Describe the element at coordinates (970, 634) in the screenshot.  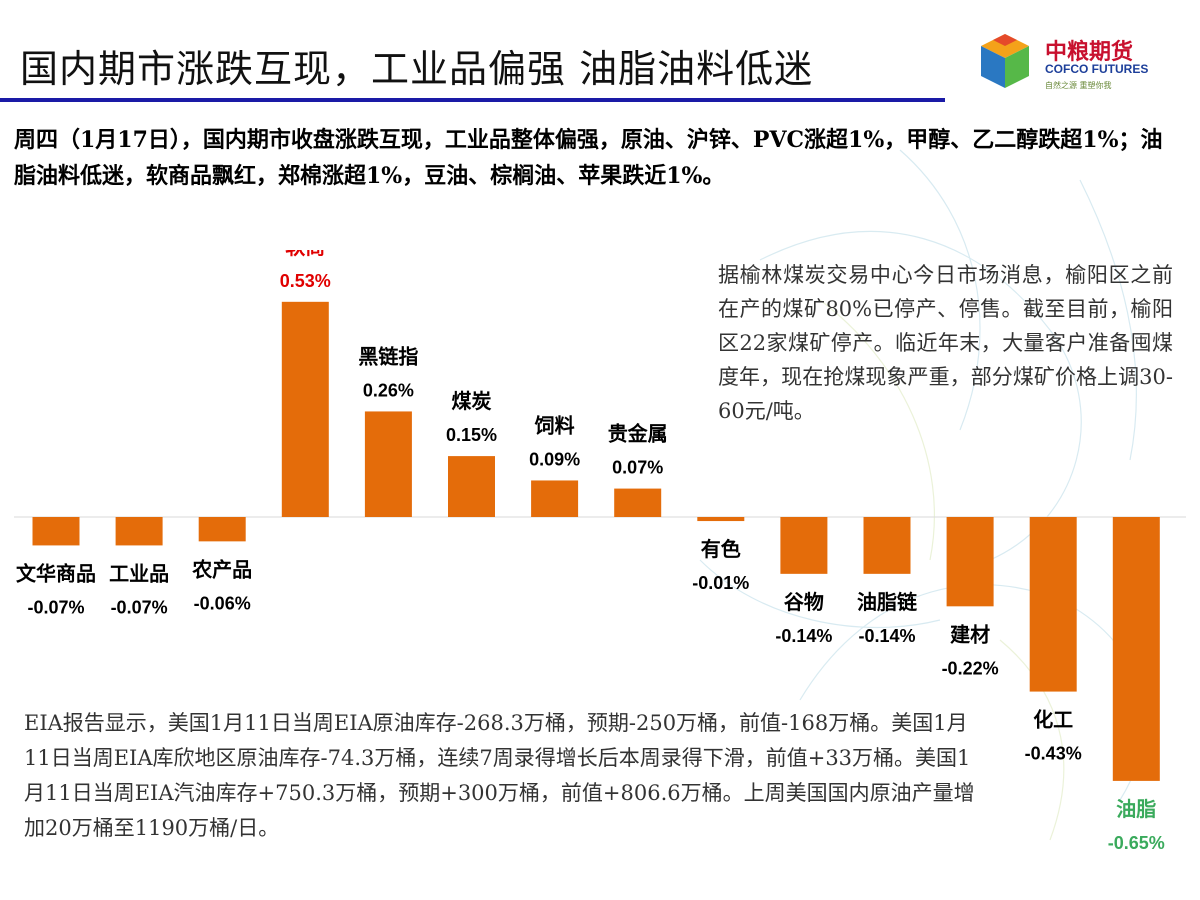
I see `category-label-11: 建材` at that location.